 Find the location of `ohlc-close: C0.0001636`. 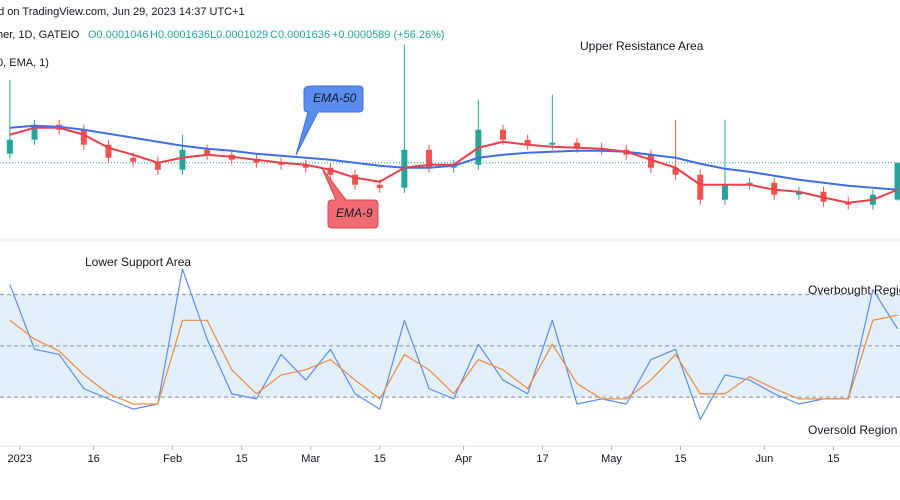

ohlc-close: C0.0001636 is located at coordinates (300, 35).